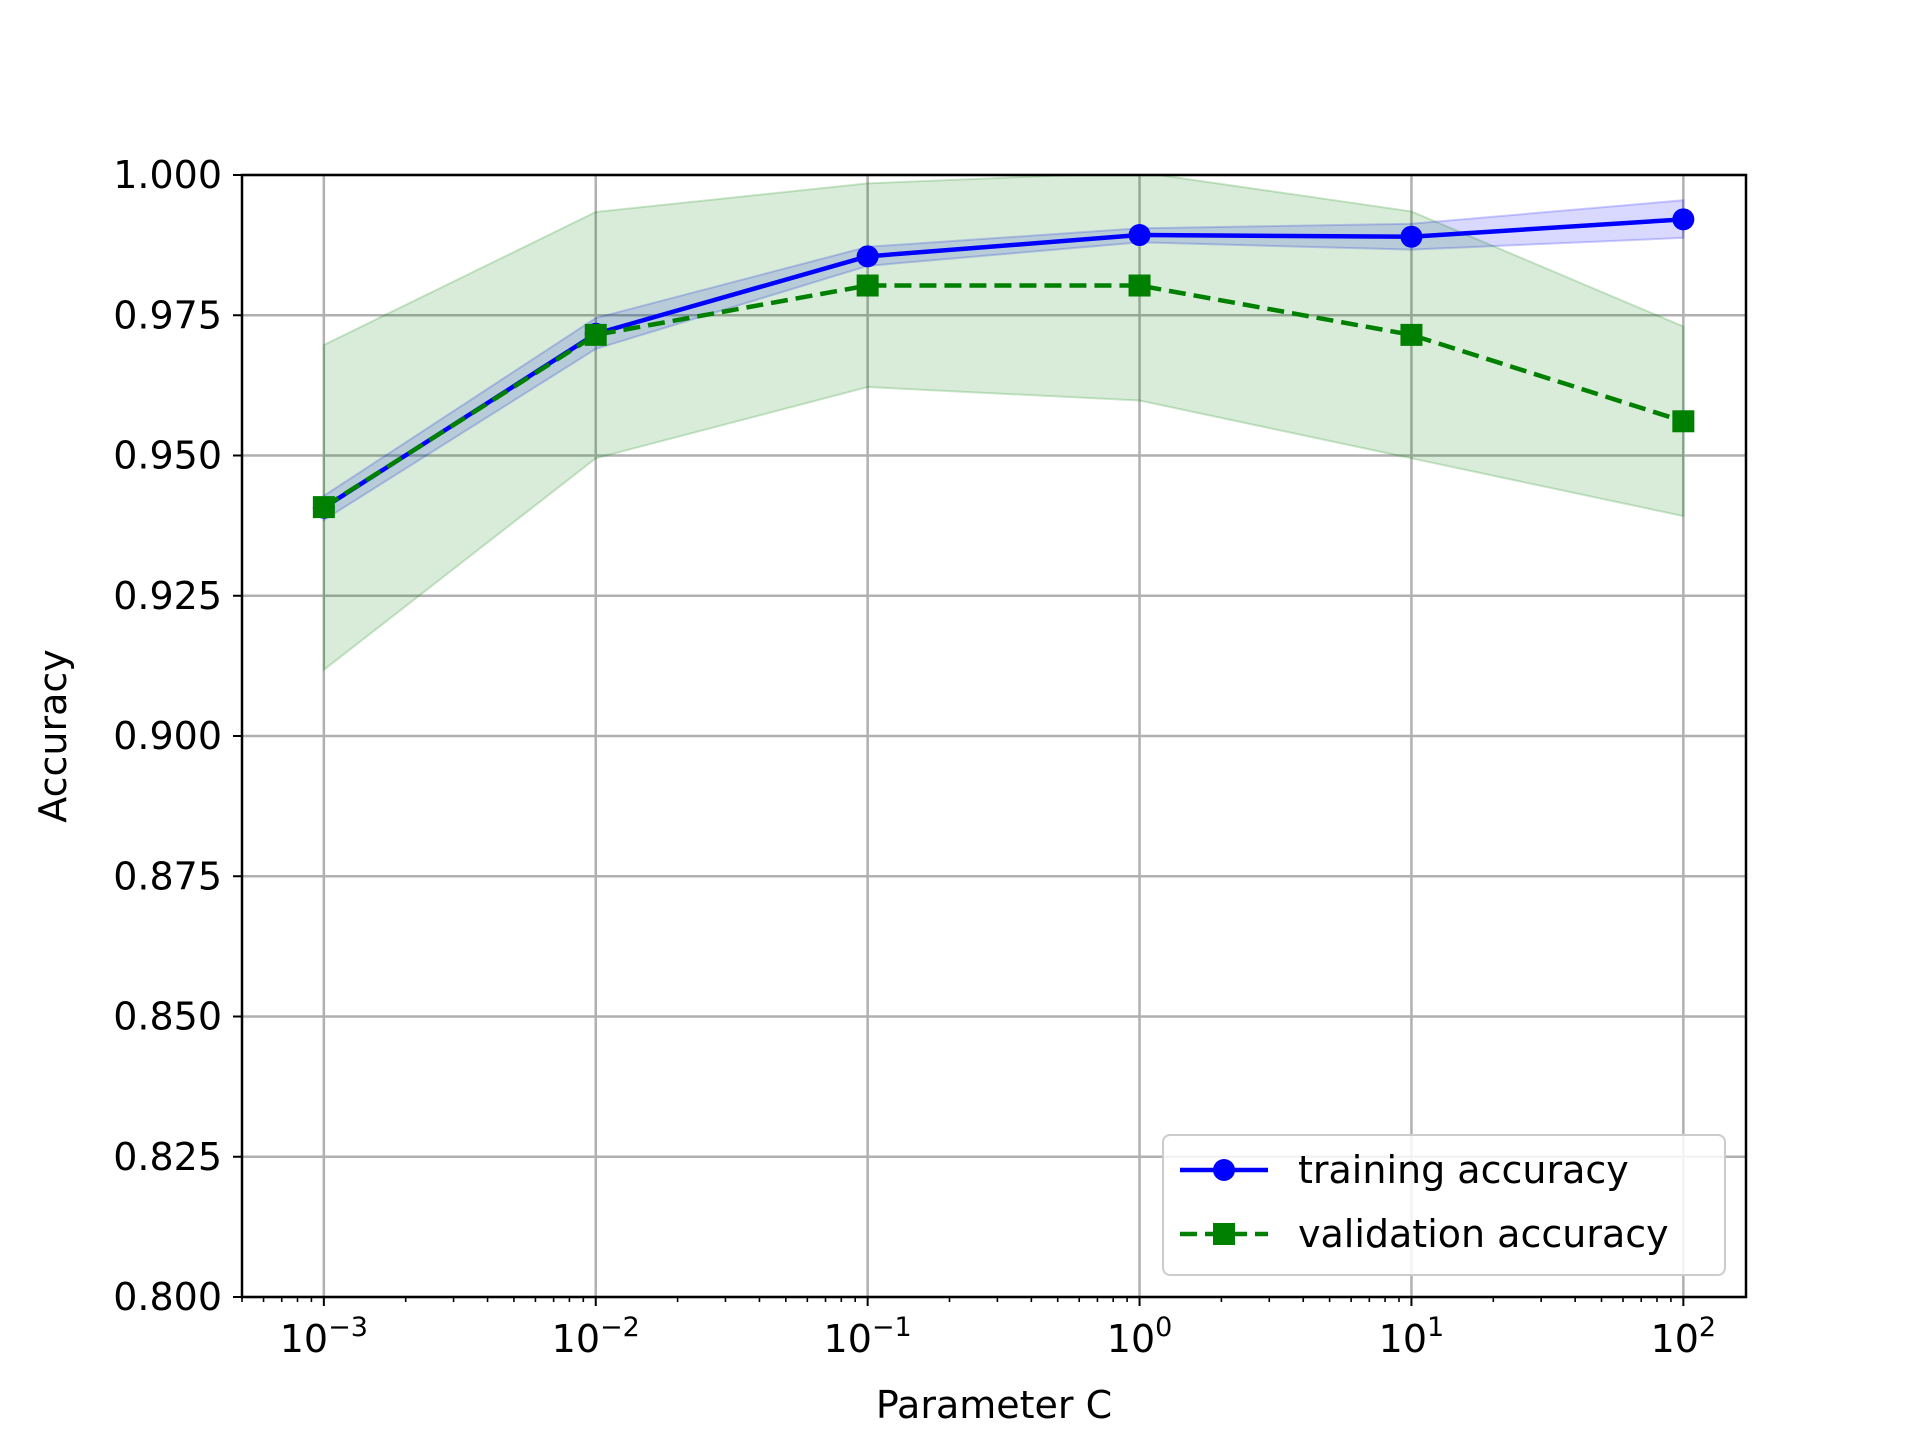  Describe the element at coordinates (979, 1329) in the screenshot. I see `x-axis-ticks: 10⁻³ 10⁻² 10⁻¹ 10⁰ 10¹ 10²` at that location.